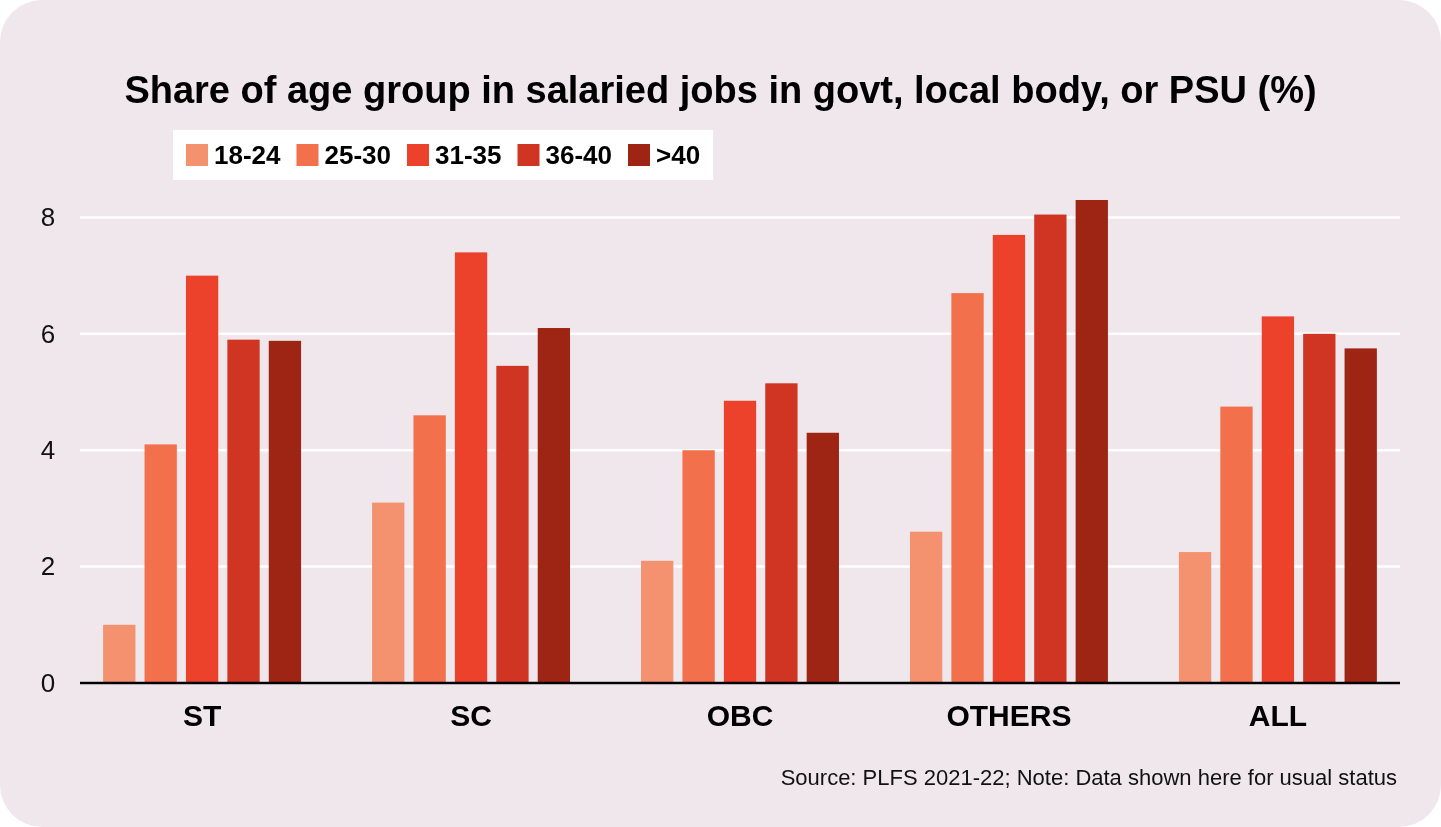  I want to click on legend-label: 18-24, so click(248, 155).